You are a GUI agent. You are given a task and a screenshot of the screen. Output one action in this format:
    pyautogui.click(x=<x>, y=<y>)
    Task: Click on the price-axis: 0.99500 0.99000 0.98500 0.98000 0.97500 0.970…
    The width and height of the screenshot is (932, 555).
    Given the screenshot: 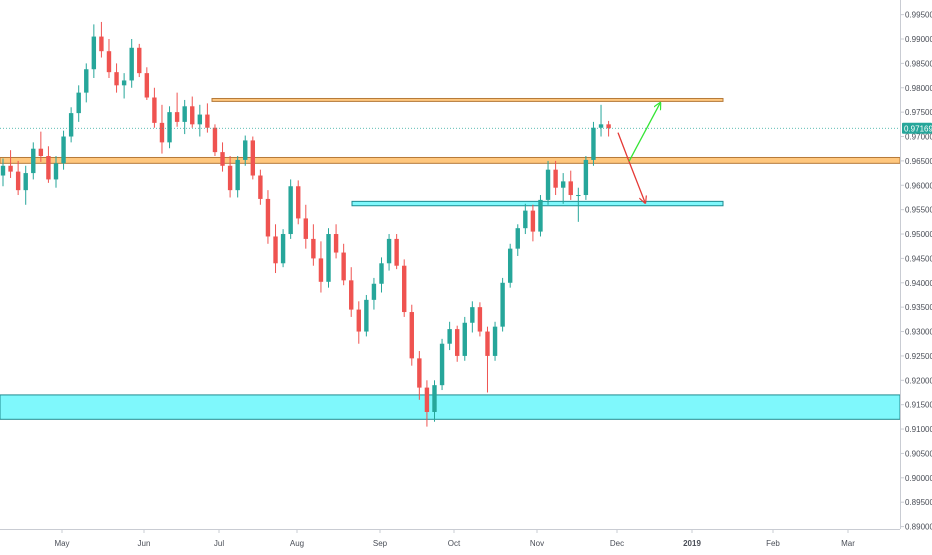 What is the action you would take?
    pyautogui.click(x=916, y=271)
    